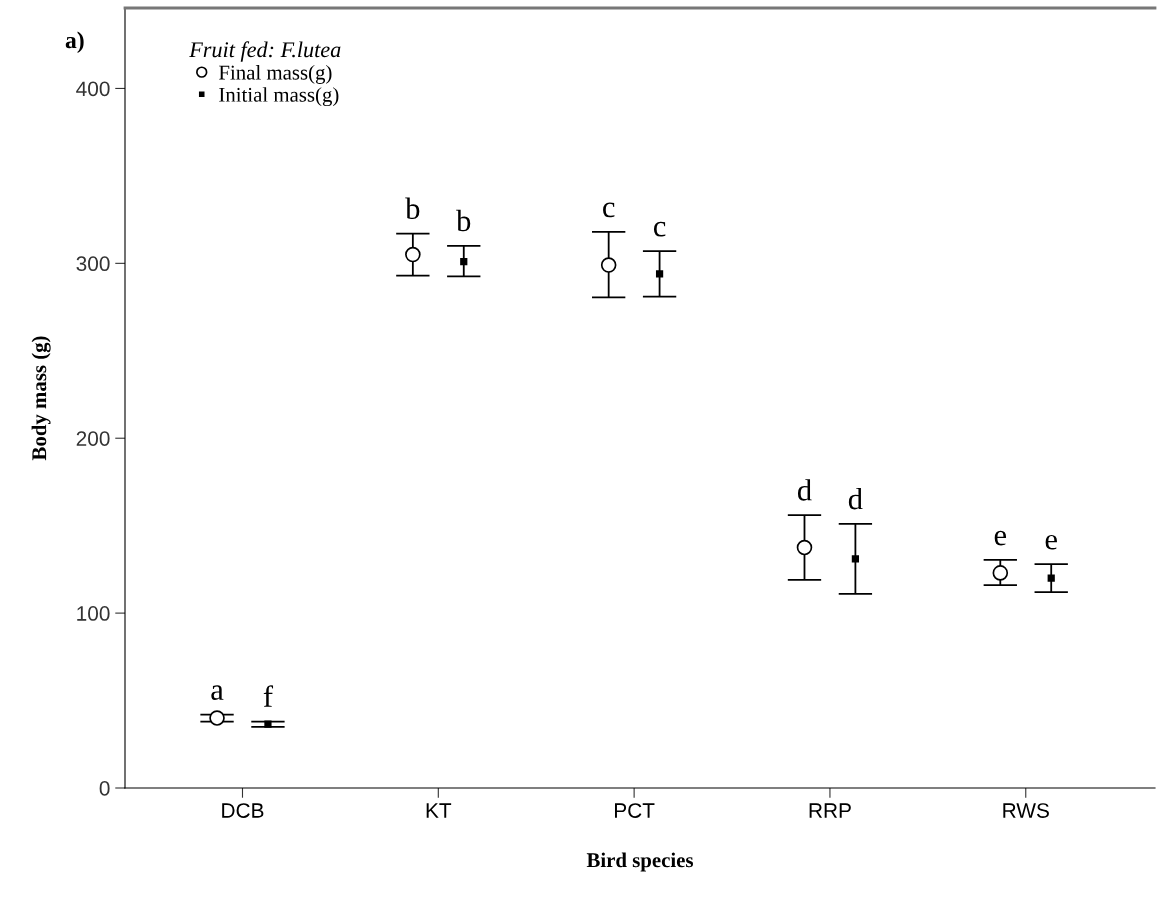 The width and height of the screenshot is (1157, 897). Describe the element at coordinates (635, 810) in the screenshot. I see `x-tick-label: PCT` at that location.